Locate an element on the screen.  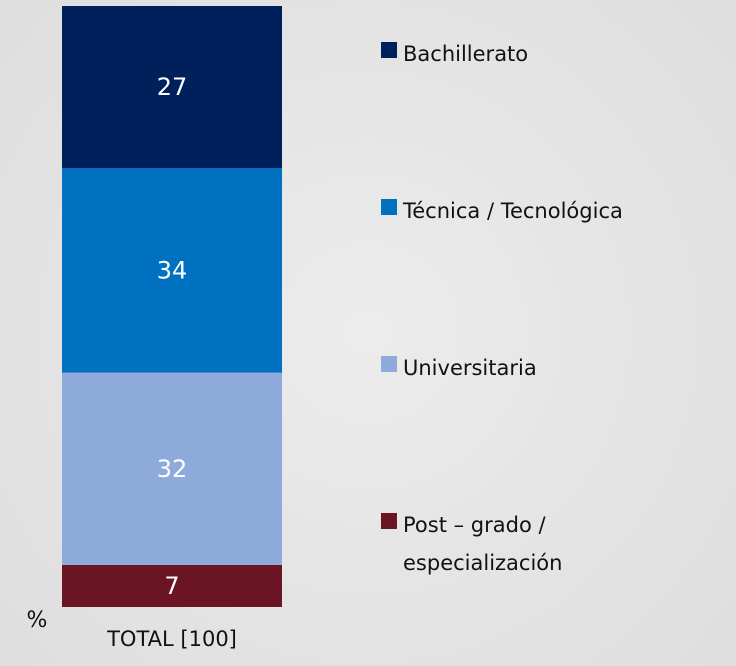
legend-item: Técnica / Tecnológica is located at coordinates (546, 211).